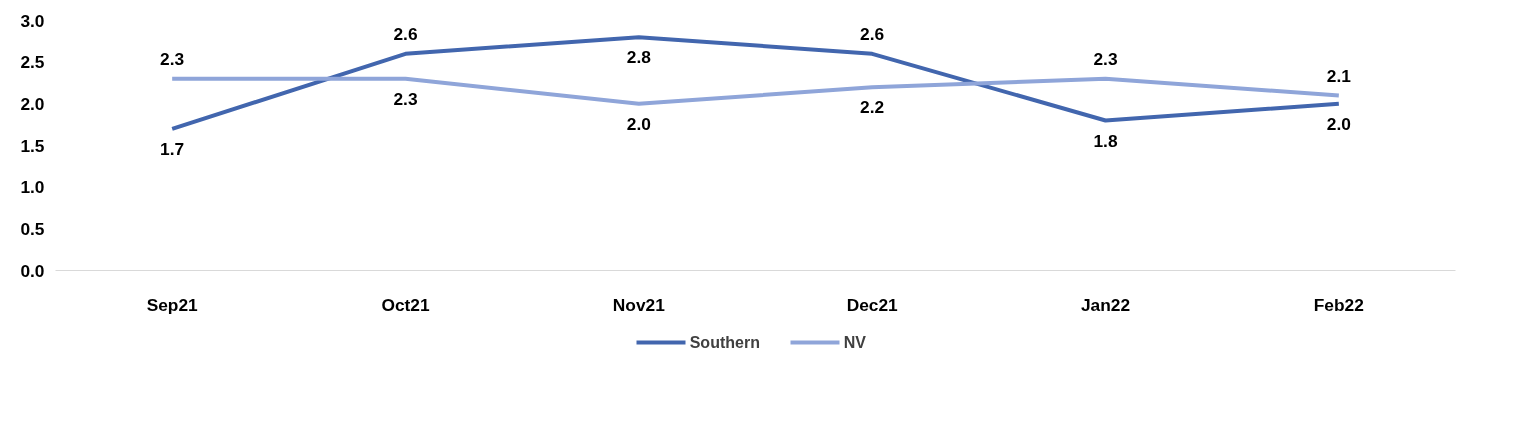  What do you see at coordinates (1105, 140) in the screenshot?
I see `data-label: 1.8` at bounding box center [1105, 140].